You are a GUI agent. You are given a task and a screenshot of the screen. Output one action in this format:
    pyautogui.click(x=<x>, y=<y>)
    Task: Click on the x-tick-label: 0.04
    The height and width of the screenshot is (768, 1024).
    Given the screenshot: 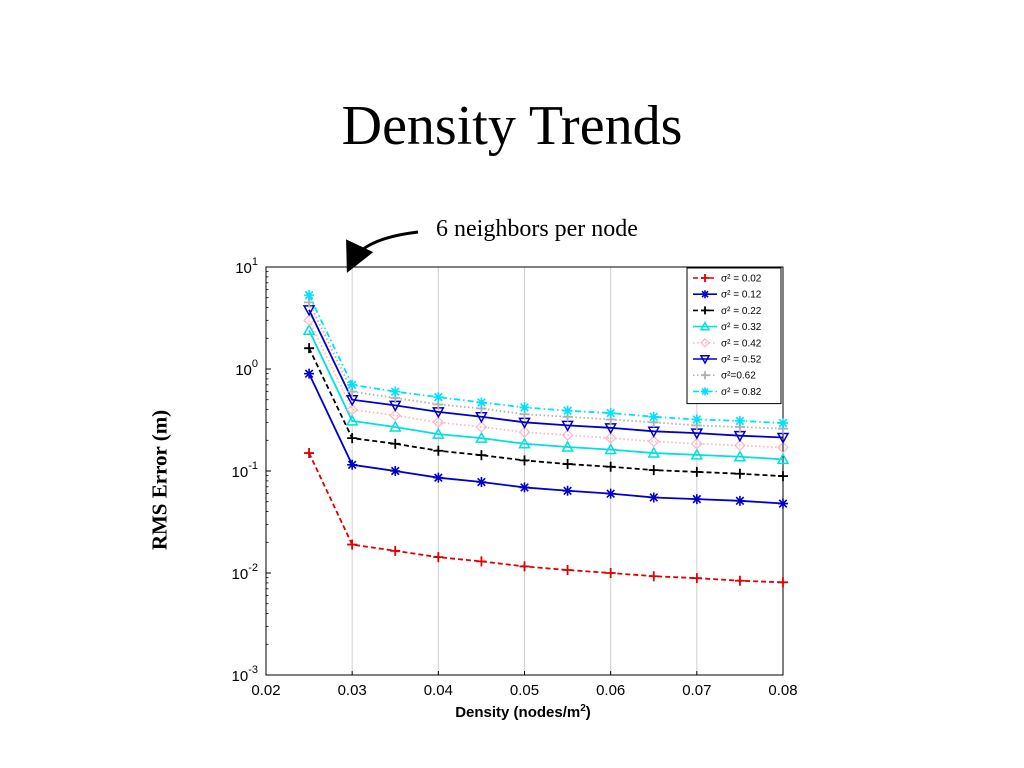 What is the action you would take?
    pyautogui.click(x=438, y=690)
    